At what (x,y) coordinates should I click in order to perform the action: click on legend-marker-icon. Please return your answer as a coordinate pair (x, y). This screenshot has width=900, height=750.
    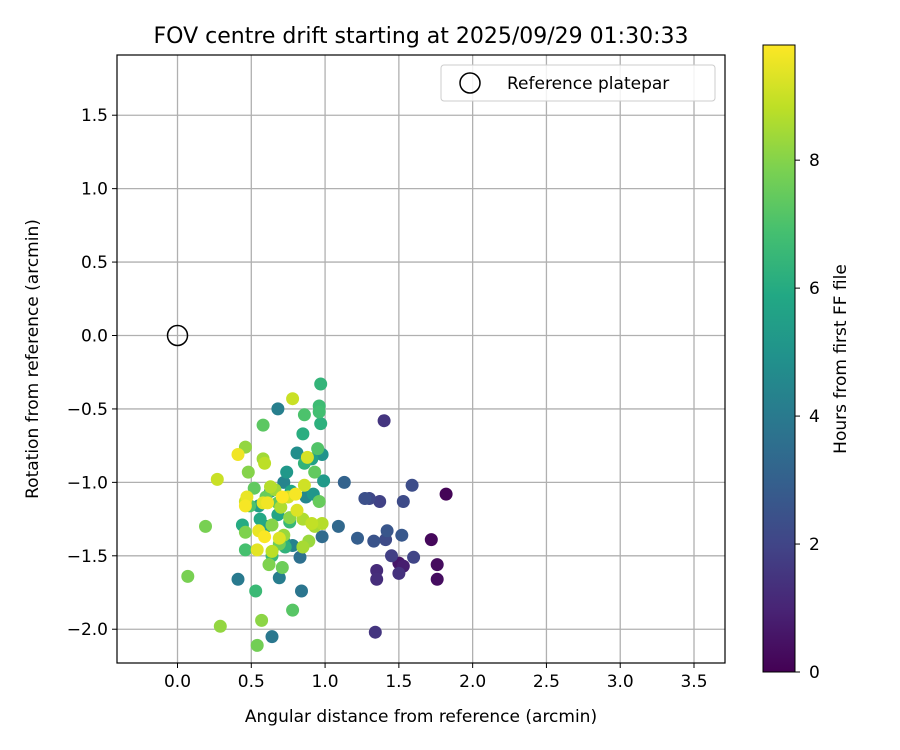
    Looking at the image, I should click on (470, 83).